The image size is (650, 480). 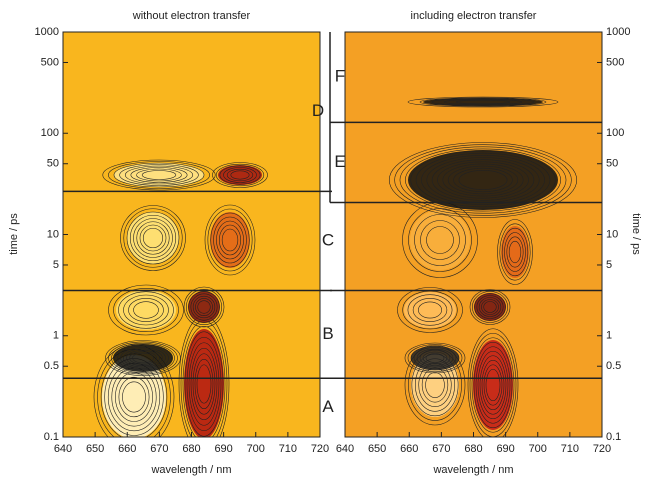 What do you see at coordinates (328, 239) in the screenshot?
I see `region-label: C` at bounding box center [328, 239].